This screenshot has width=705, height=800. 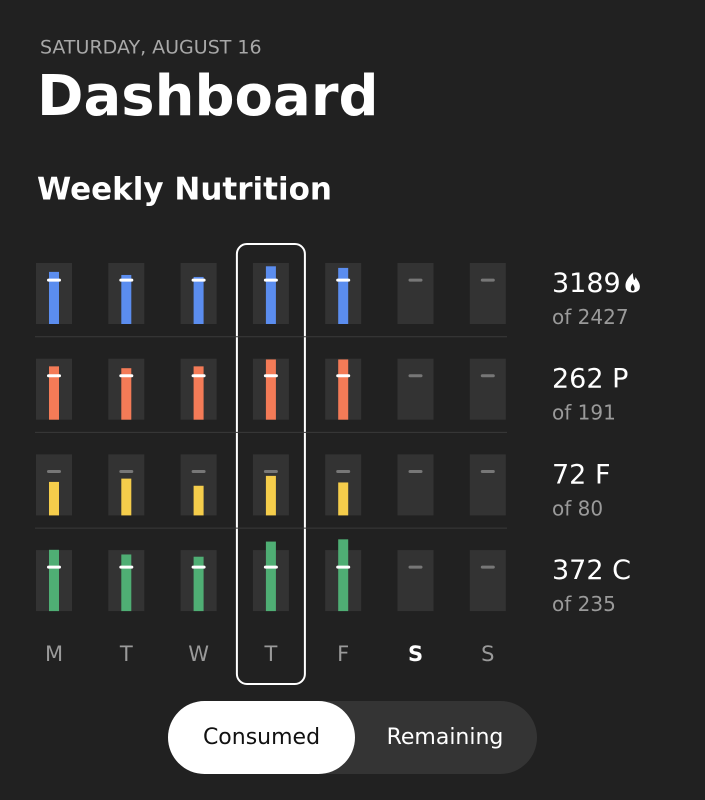 I want to click on toggle-option: Consumed, so click(x=261, y=737).